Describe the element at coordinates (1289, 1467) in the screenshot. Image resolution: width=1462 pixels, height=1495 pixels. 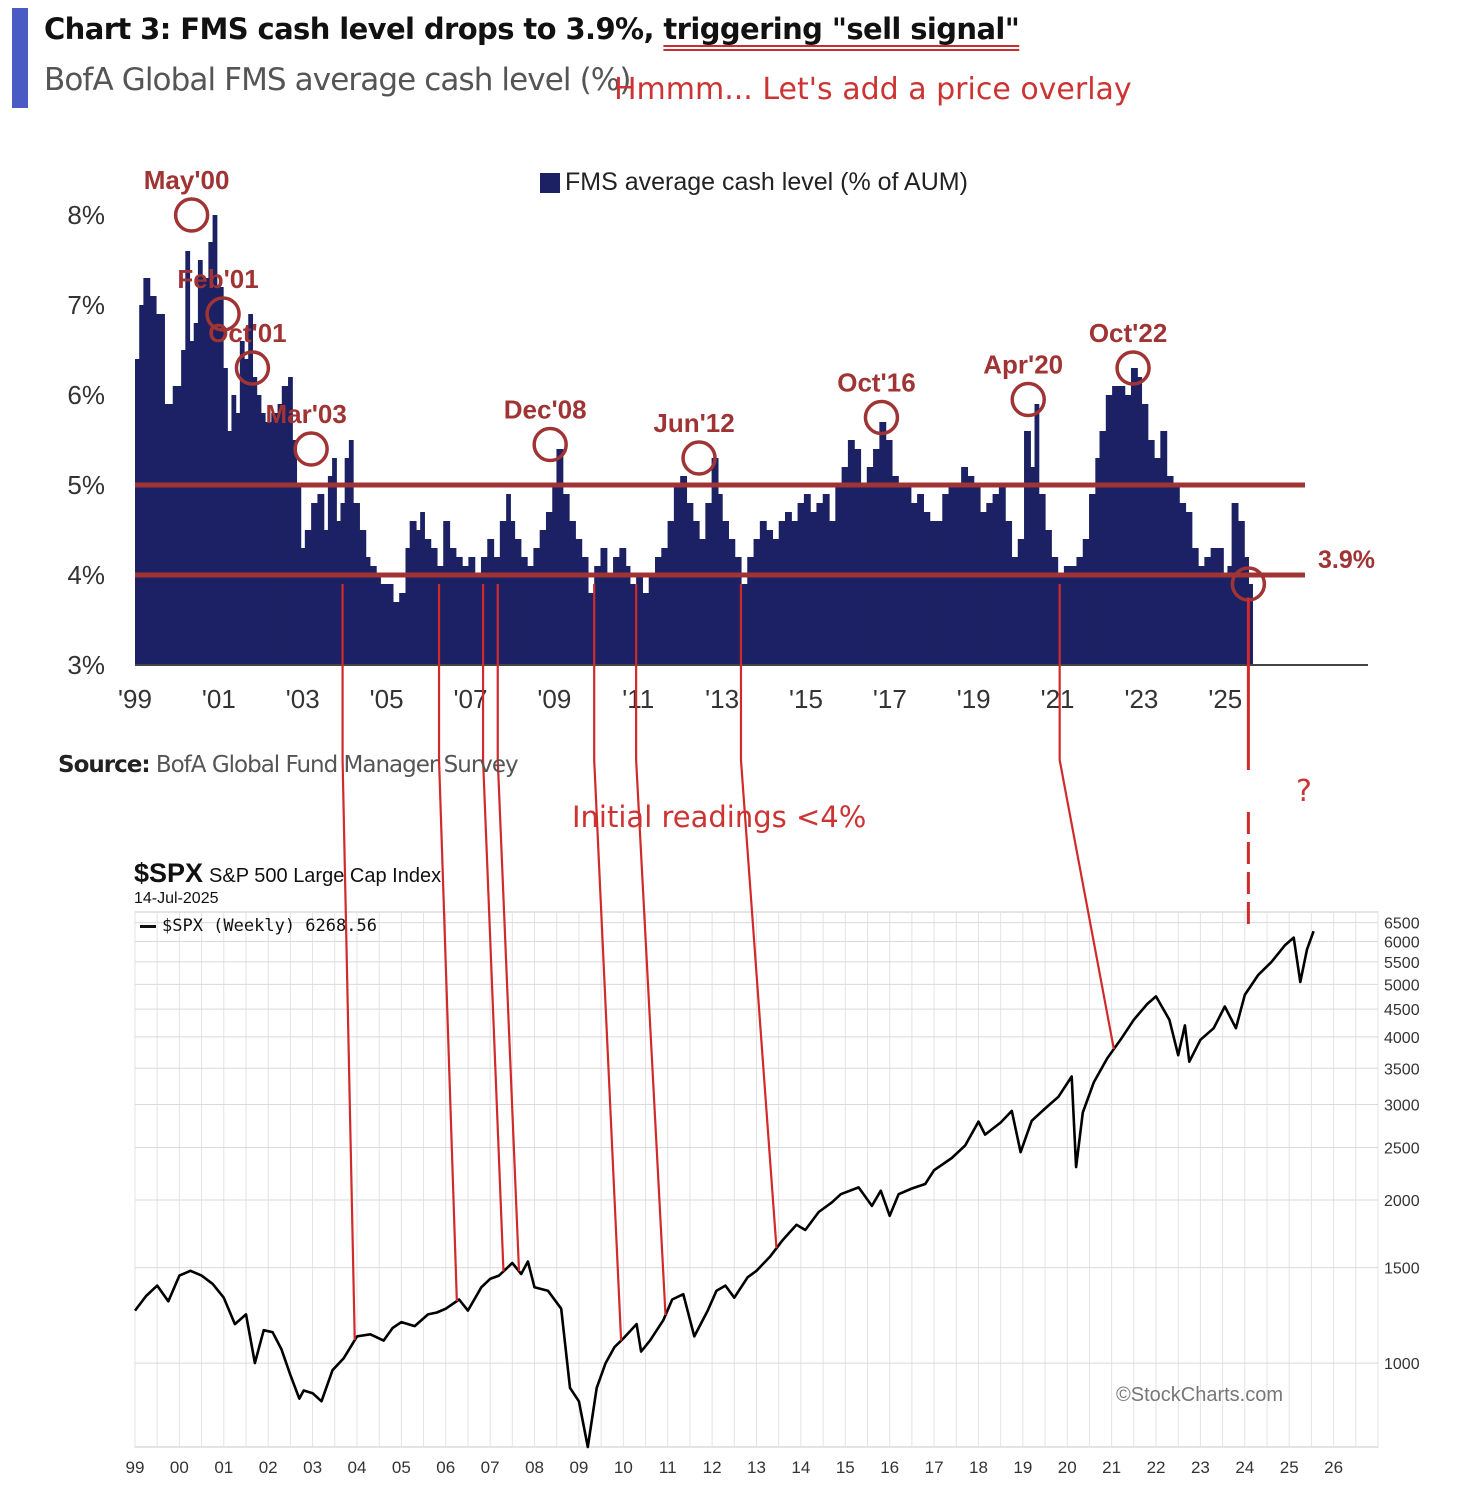
I see `spx-x-tick-label: 25` at that location.